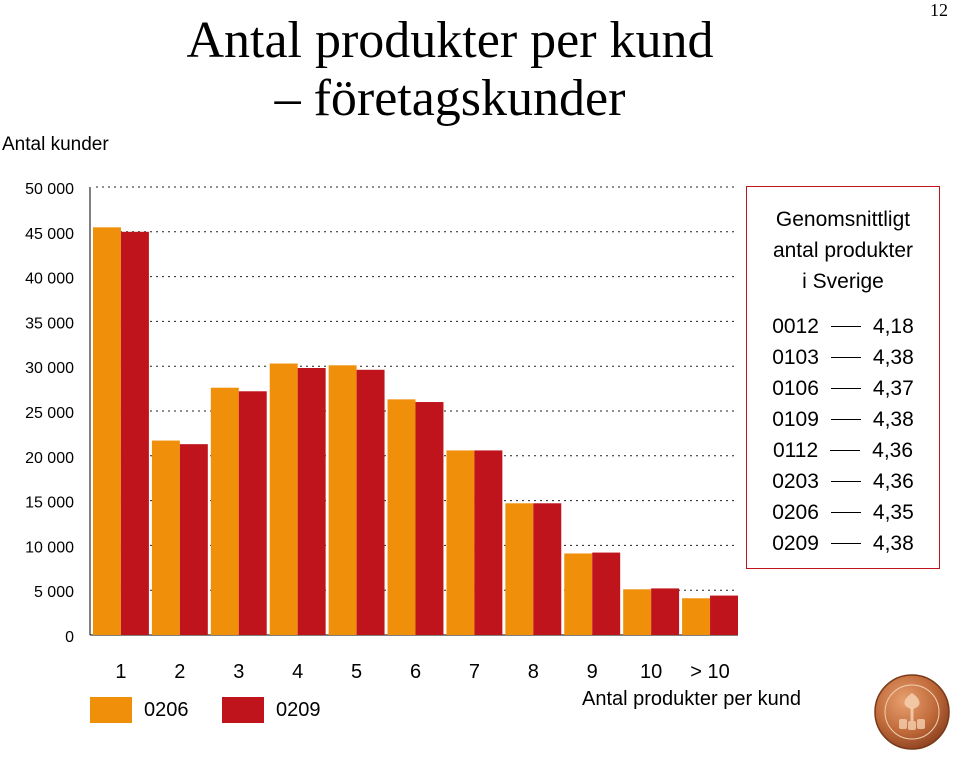 The height and width of the screenshot is (758, 960). I want to click on x-axis-label: Antal produkter per kund, so click(692, 699).